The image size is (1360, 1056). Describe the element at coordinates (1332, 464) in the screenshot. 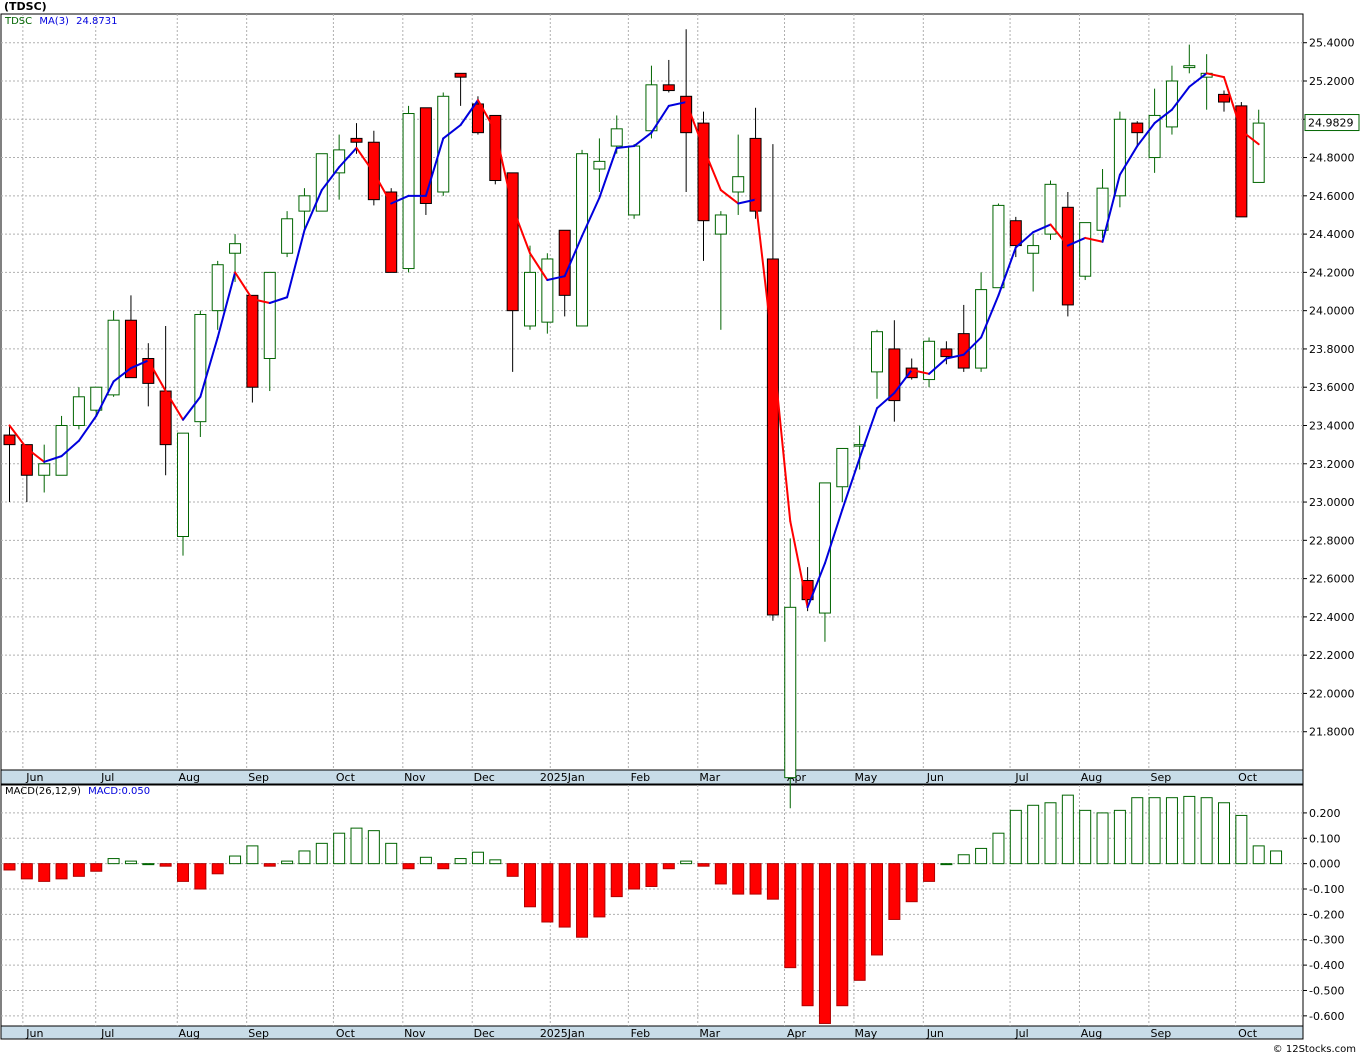

I see `price-tick-label: 23.2000` at that location.